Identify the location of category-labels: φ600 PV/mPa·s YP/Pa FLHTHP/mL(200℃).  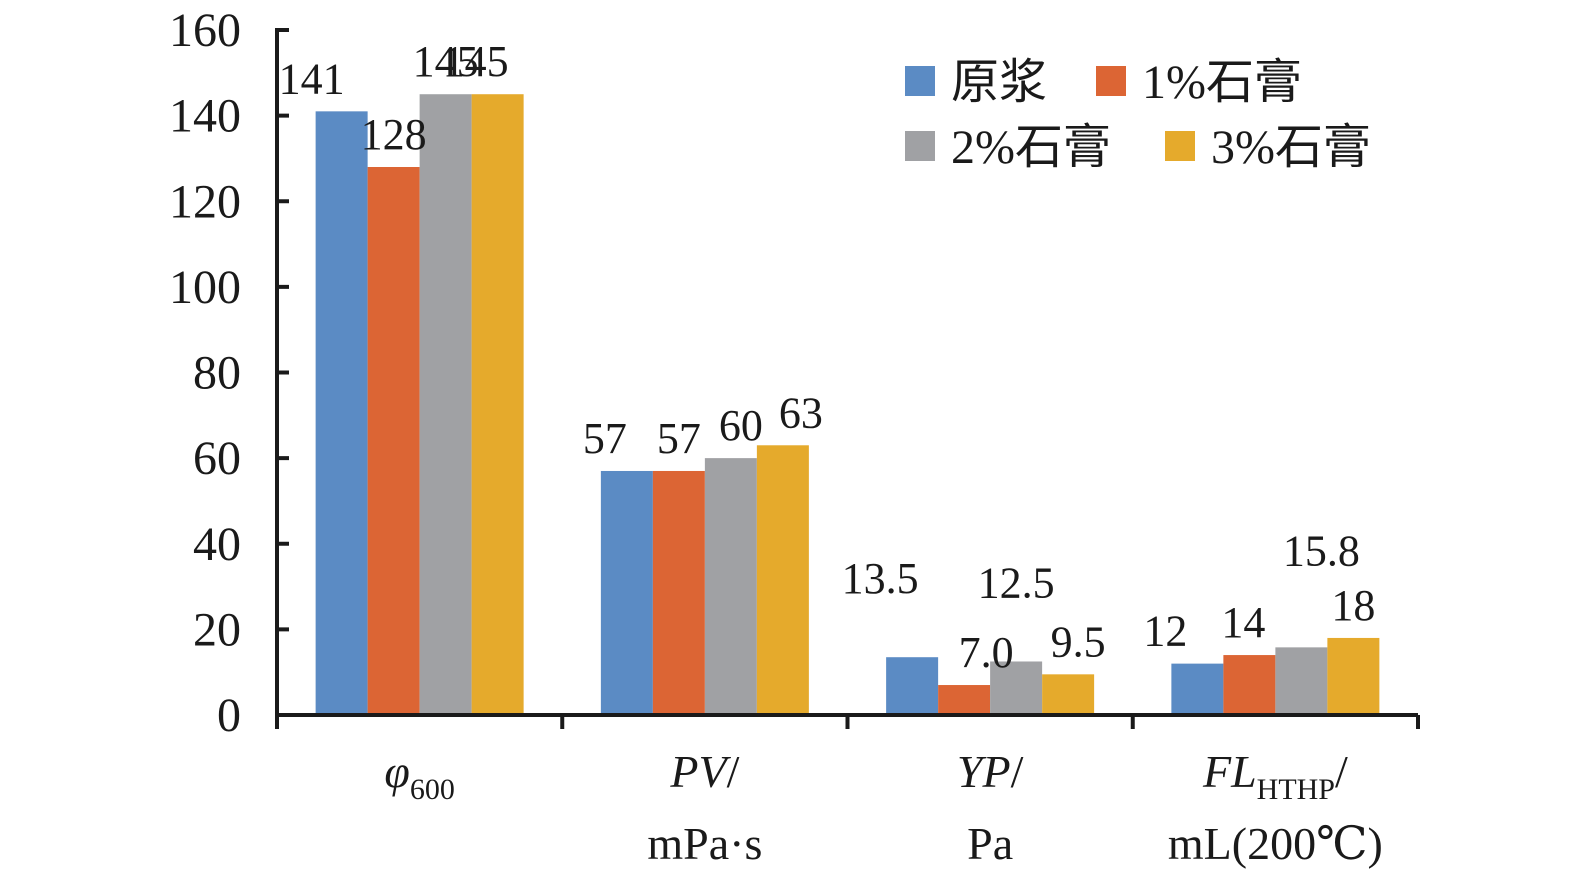
(883, 807).